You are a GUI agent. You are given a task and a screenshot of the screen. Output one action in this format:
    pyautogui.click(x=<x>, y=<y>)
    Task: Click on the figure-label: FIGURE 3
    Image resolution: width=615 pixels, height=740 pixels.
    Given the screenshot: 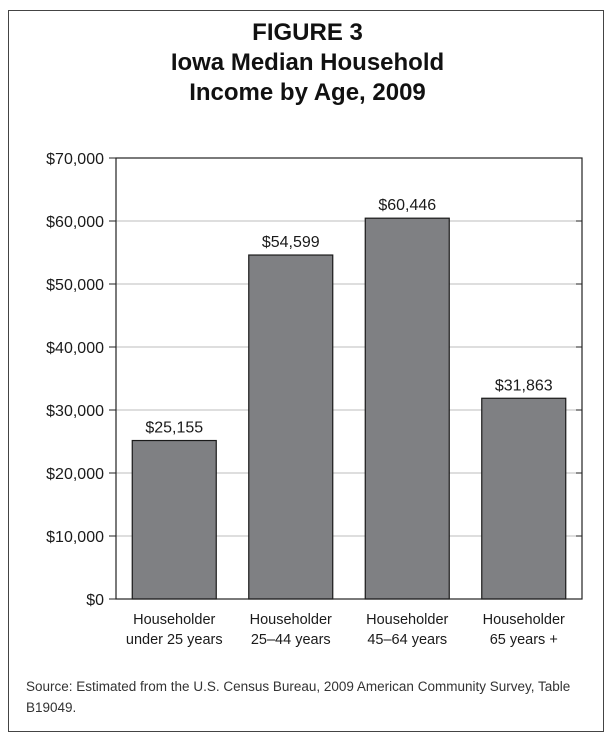 What is the action you would take?
    pyautogui.click(x=307, y=32)
    